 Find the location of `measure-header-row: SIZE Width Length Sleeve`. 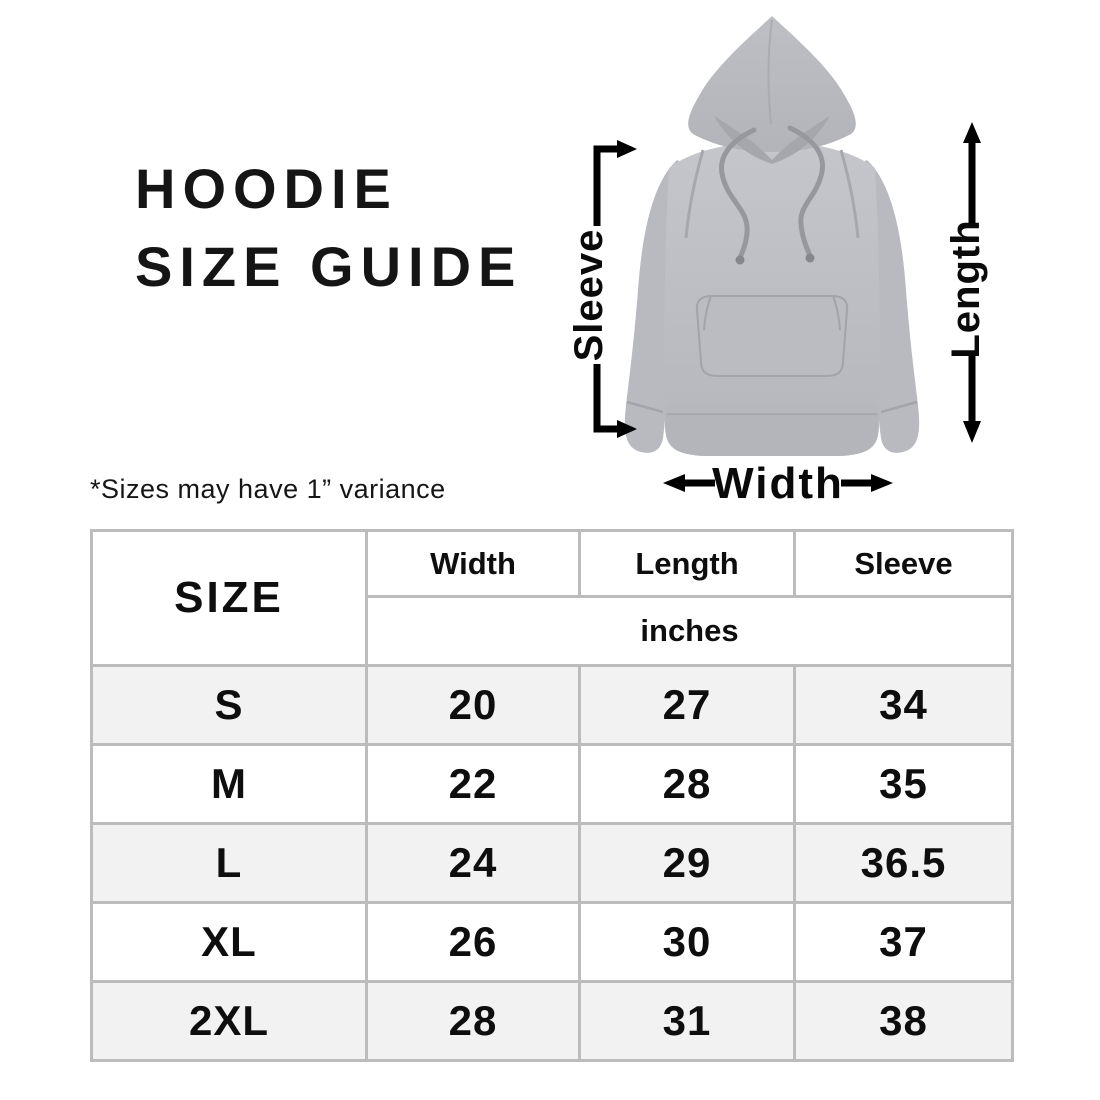

measure-header-row: SIZE Width Length Sleeve is located at coordinates (552, 598).